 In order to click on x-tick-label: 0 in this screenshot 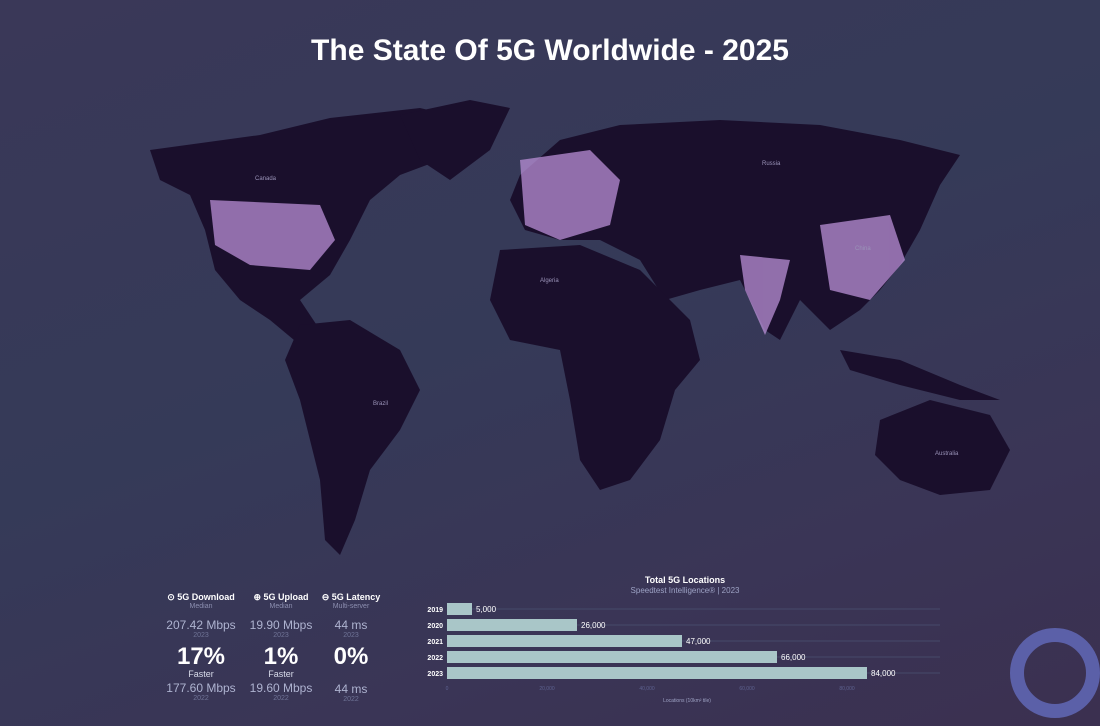, I will do `click(447, 689)`.